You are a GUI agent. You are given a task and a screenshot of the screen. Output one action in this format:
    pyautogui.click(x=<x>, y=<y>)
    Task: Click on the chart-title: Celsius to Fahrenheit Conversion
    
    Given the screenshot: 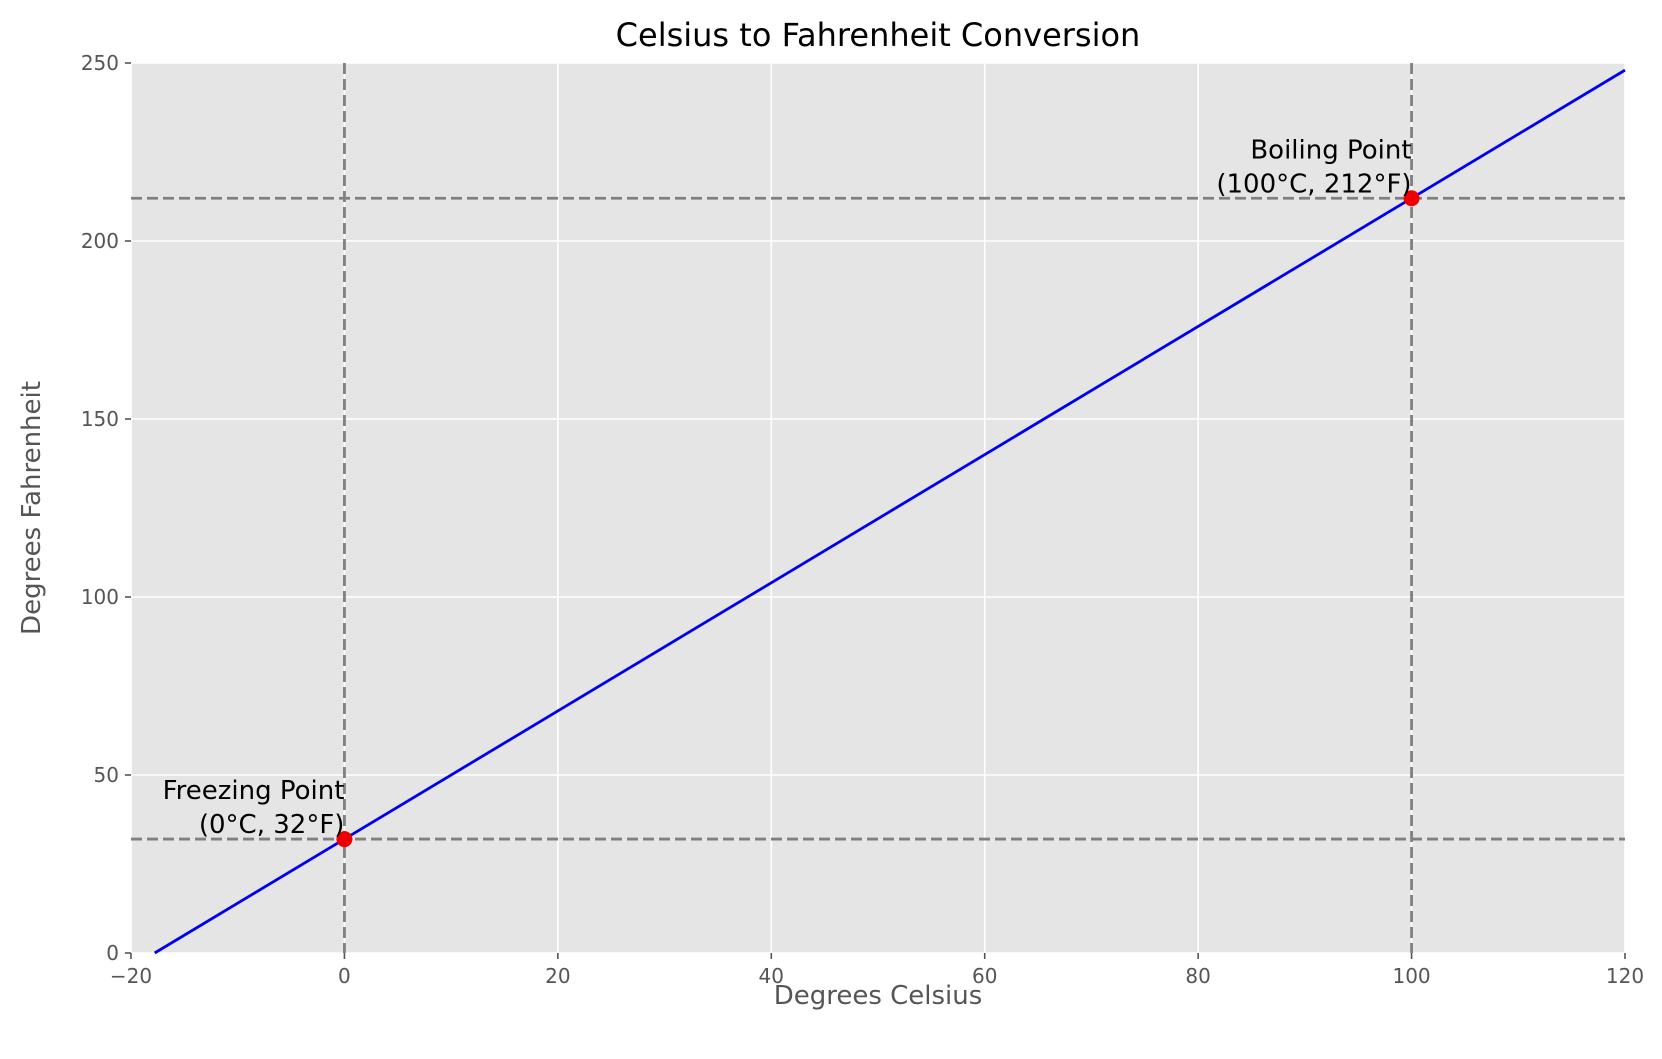 What is the action you would take?
    pyautogui.click(x=878, y=35)
    